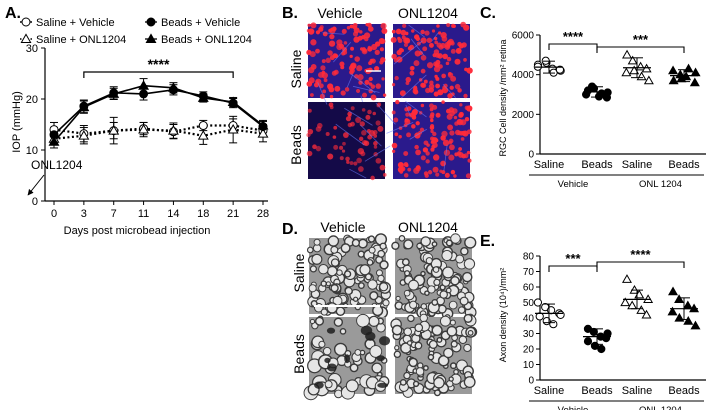  Describe the element at coordinates (549, 391) in the screenshot. I see `panel-e-x-tick-label: Saline` at that location.